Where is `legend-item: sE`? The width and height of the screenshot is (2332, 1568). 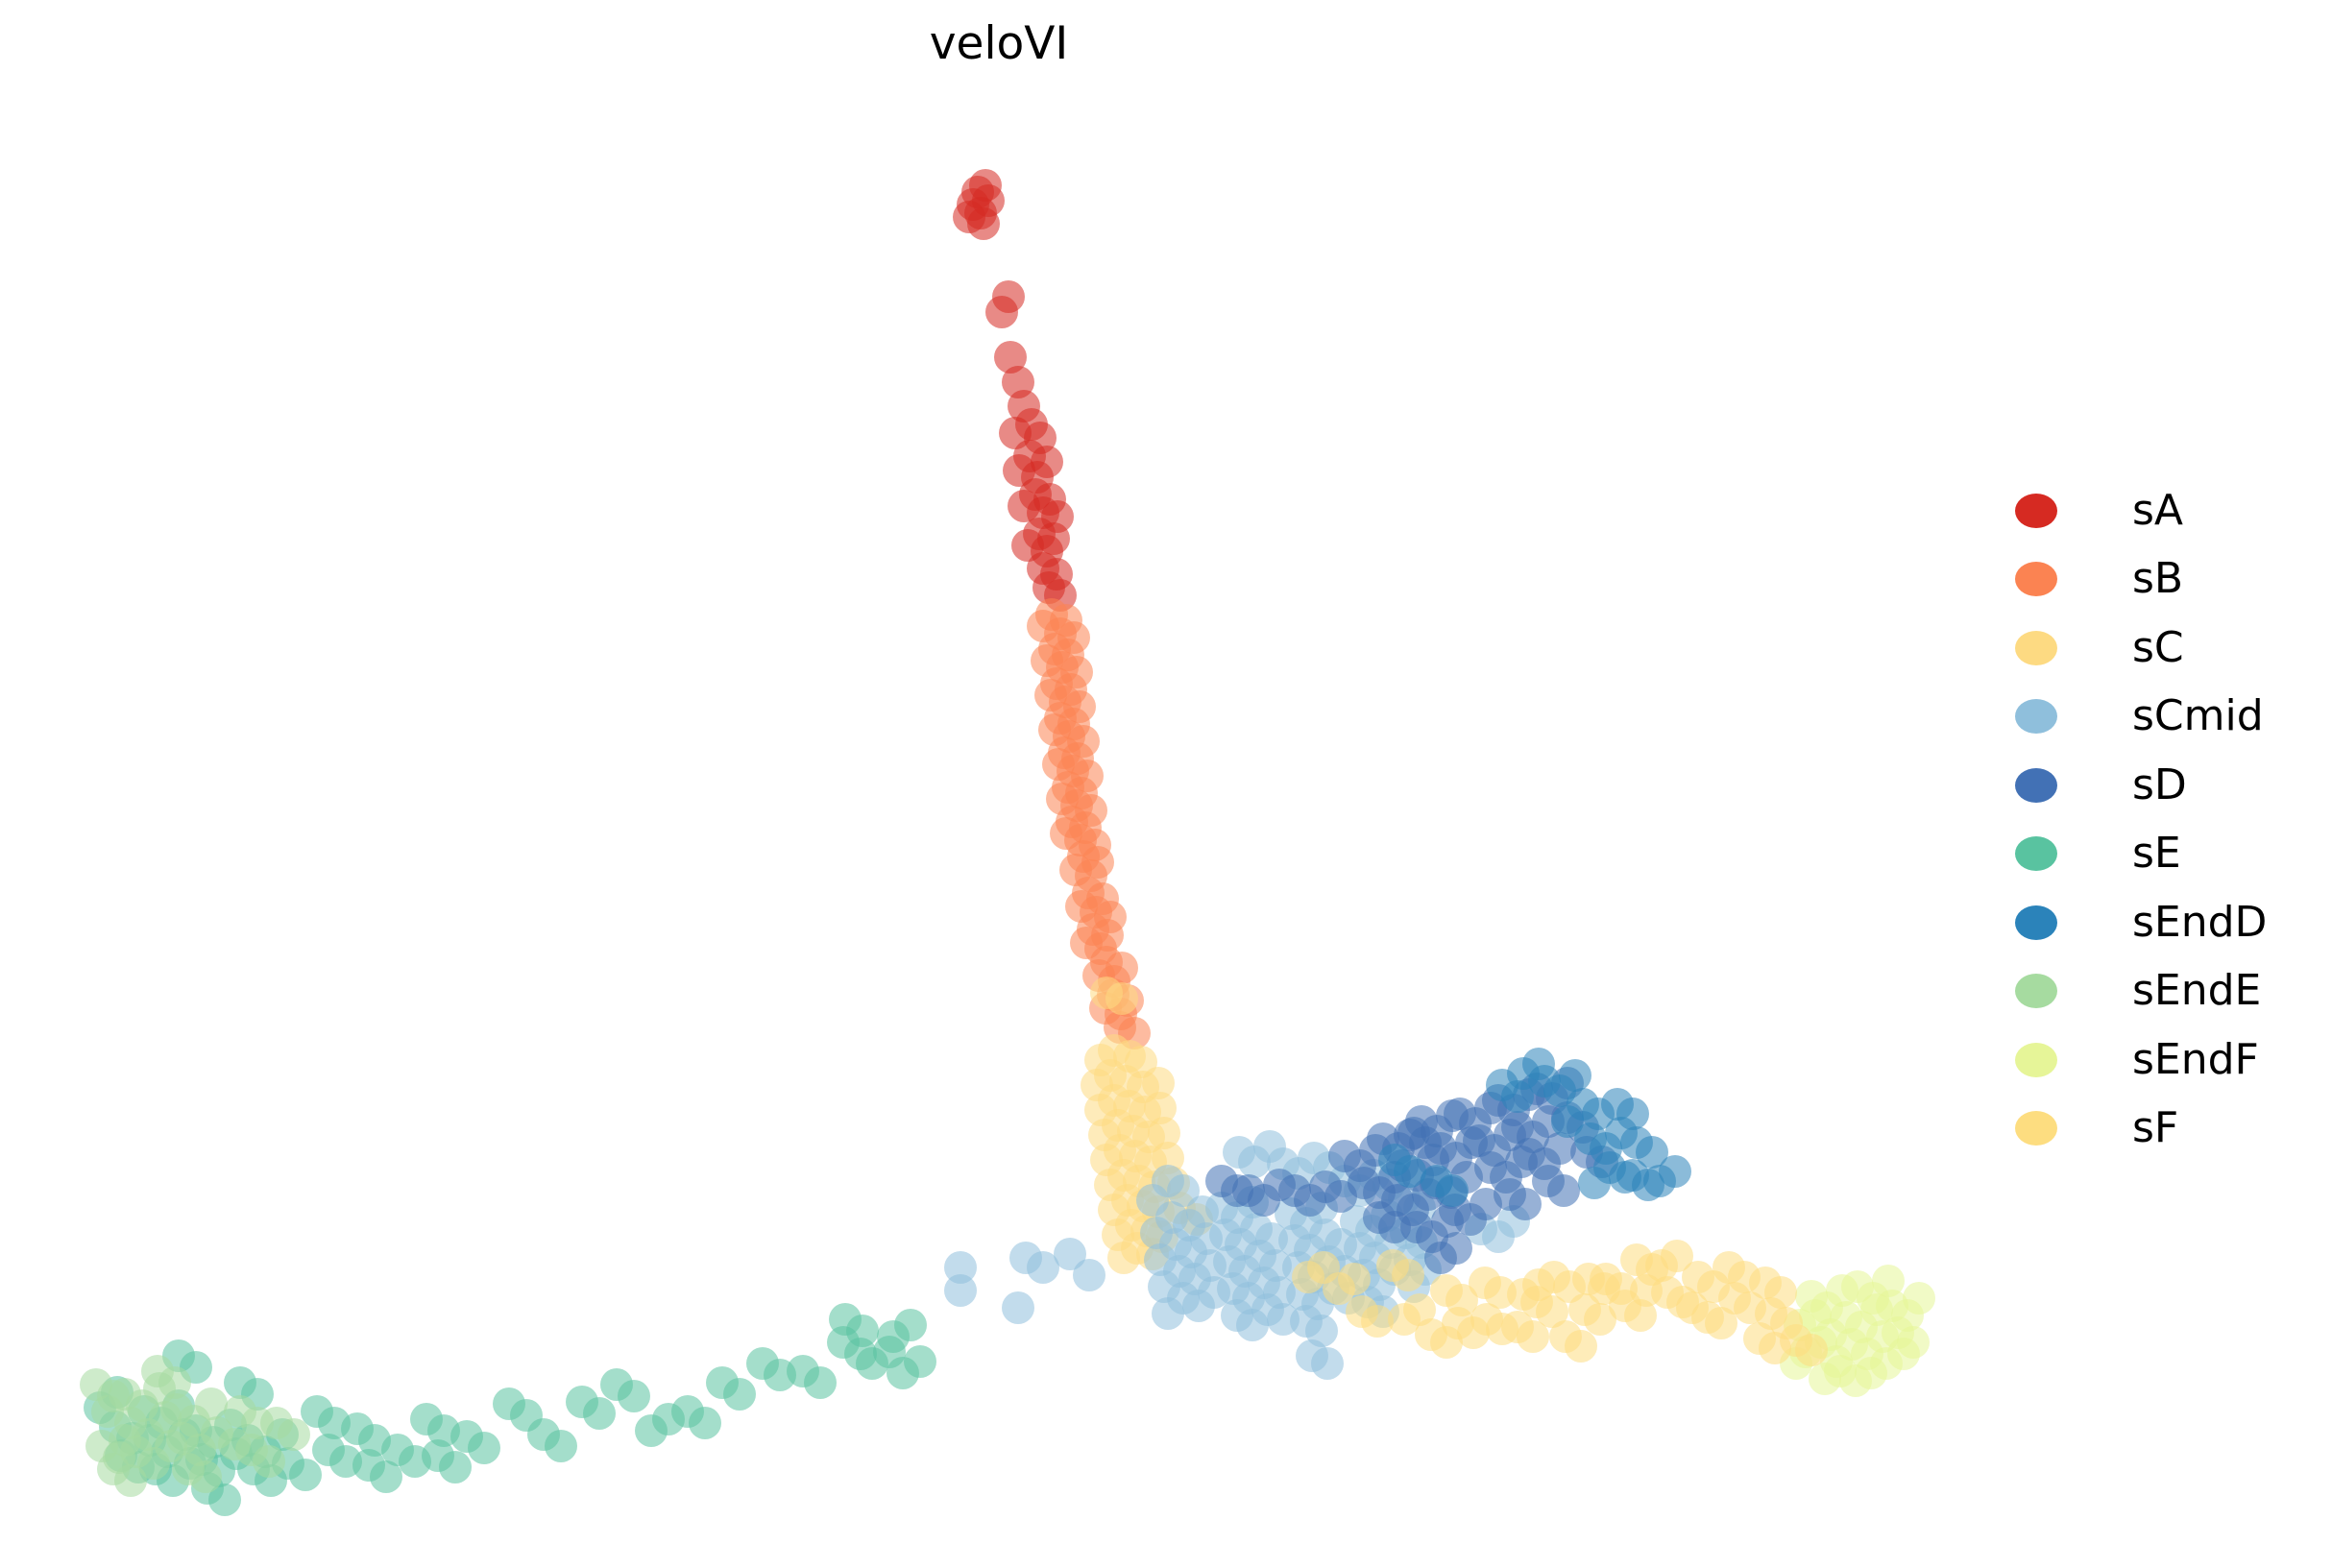
legend-item: sE is located at coordinates (2169, 854).